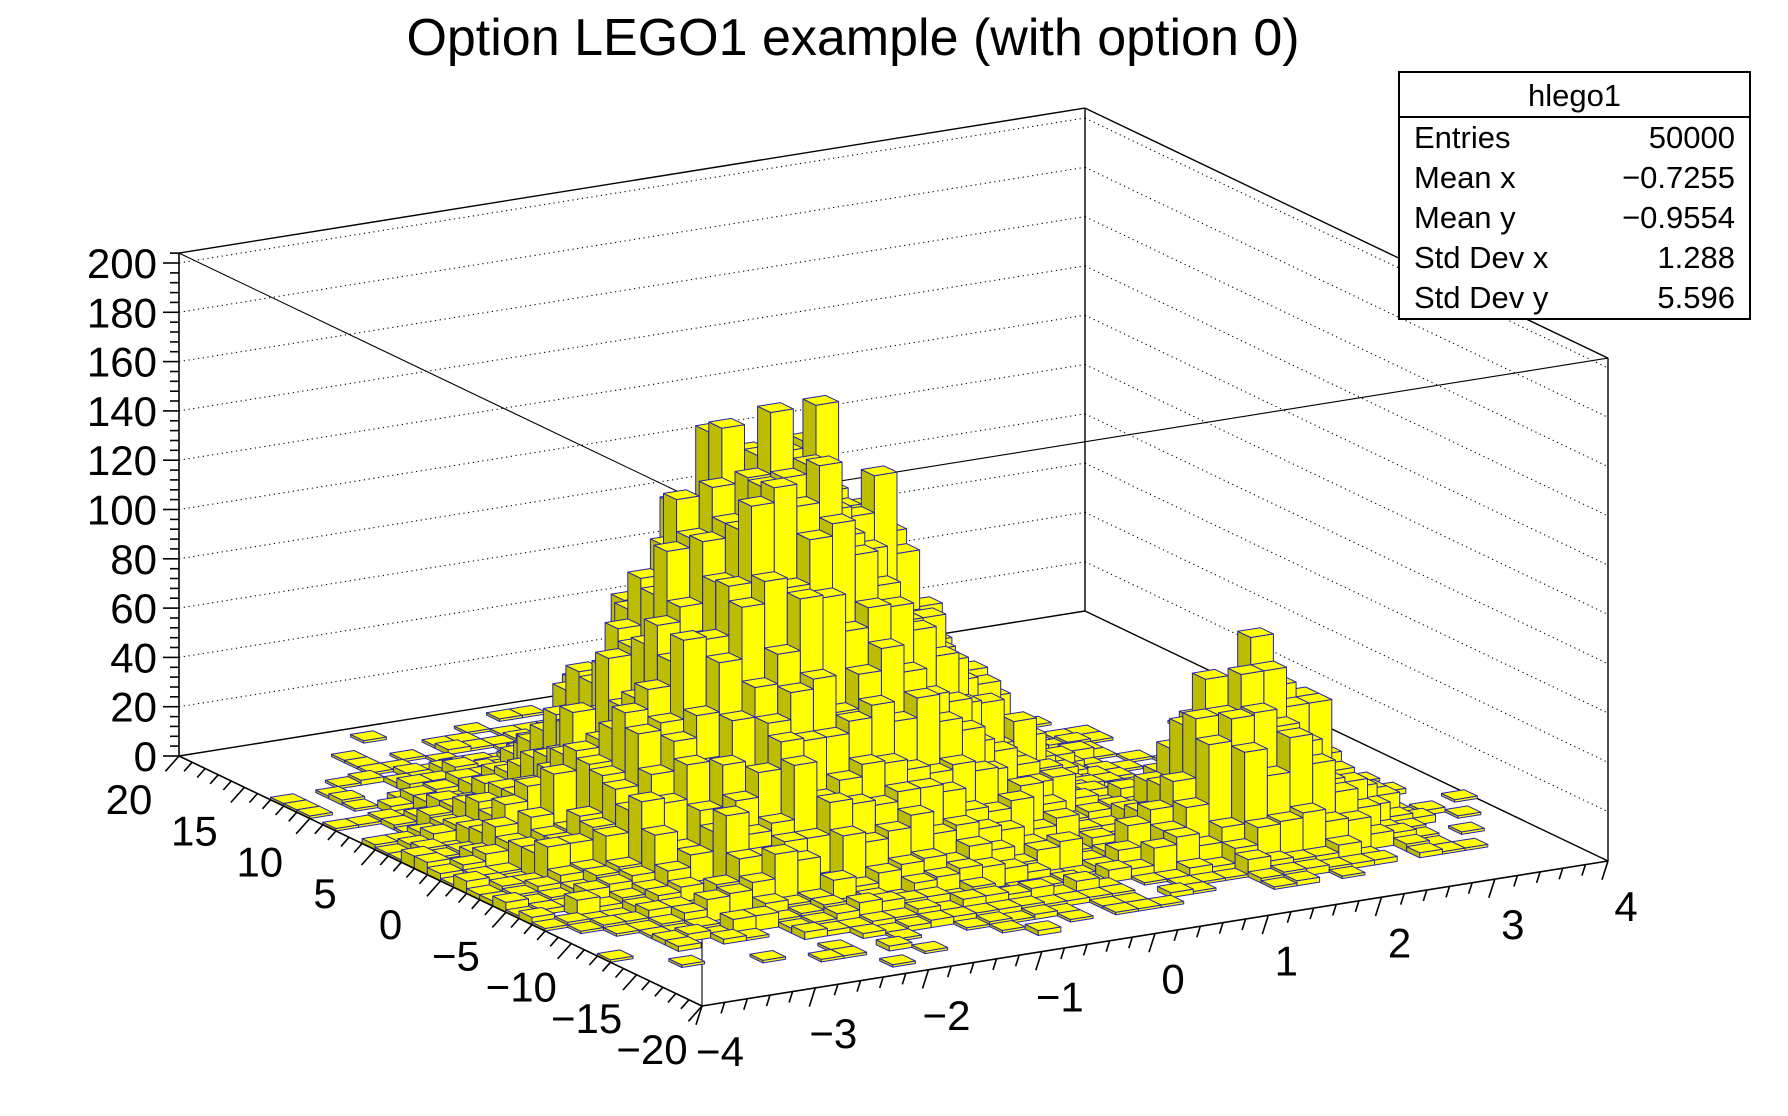 Image resolution: width=1788 pixels, height=1116 pixels. What do you see at coordinates (133, 657) in the screenshot?
I see `z-tick-label: 40` at bounding box center [133, 657].